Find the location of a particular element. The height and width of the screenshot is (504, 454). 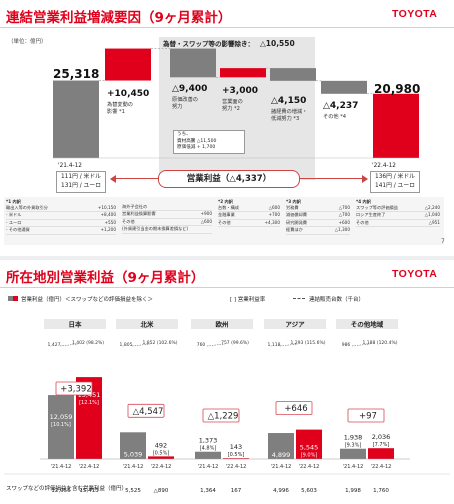

waterfall-category-label: 低減努力 *3 is located at coordinates (285, 118).